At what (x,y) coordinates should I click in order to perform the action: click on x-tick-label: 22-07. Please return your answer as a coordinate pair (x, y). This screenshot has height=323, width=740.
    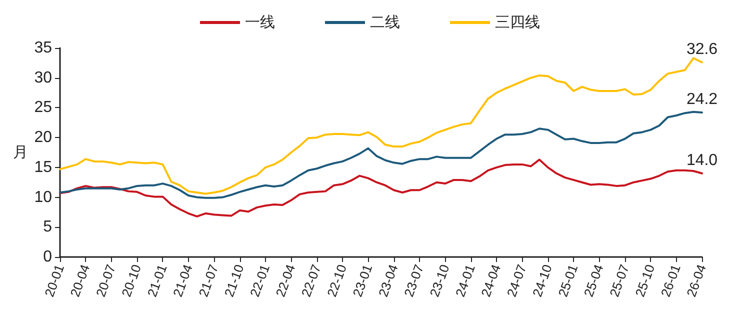
    Looking at the image, I should click on (311, 280).